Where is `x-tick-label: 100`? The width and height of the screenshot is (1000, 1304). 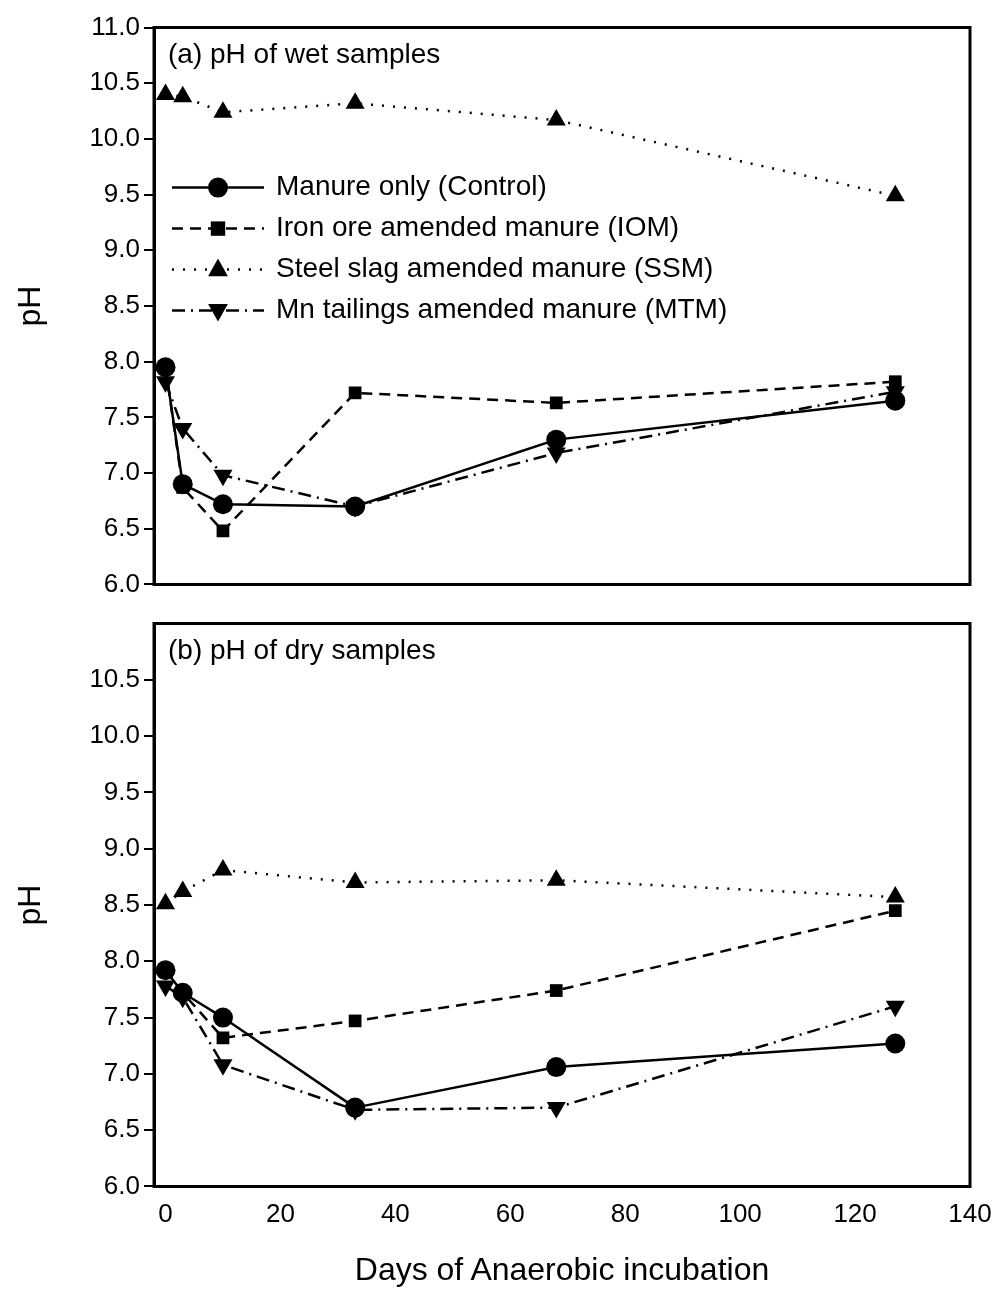
x-tick-label: 100 is located at coordinates (740, 1213).